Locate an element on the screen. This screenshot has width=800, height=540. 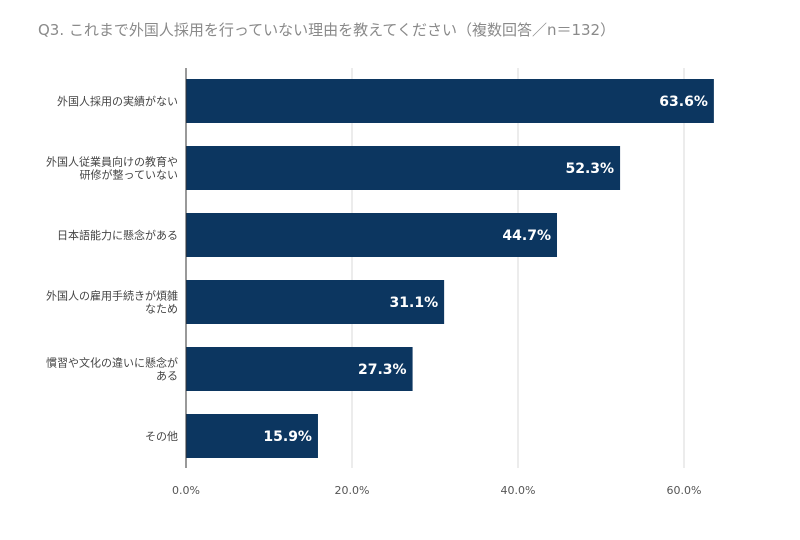
x-tick-label: 20.0% is located at coordinates (352, 490).